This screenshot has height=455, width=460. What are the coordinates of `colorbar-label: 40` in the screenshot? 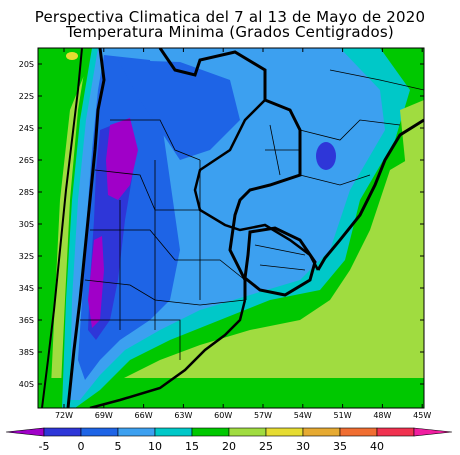 It's located at (377, 446).